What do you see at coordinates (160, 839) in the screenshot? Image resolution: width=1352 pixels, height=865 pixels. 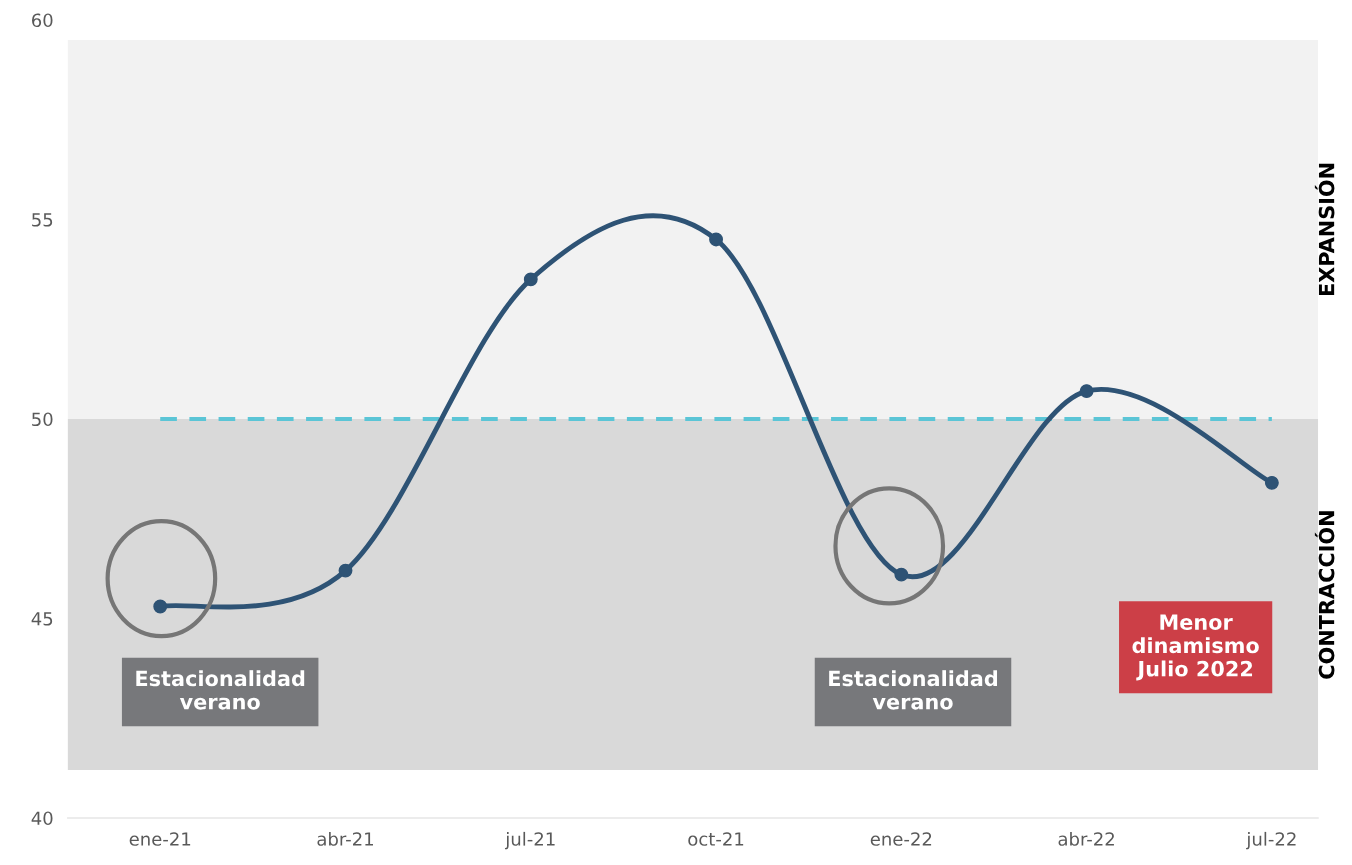 I see `x-tick-label: ene-21` at bounding box center [160, 839].